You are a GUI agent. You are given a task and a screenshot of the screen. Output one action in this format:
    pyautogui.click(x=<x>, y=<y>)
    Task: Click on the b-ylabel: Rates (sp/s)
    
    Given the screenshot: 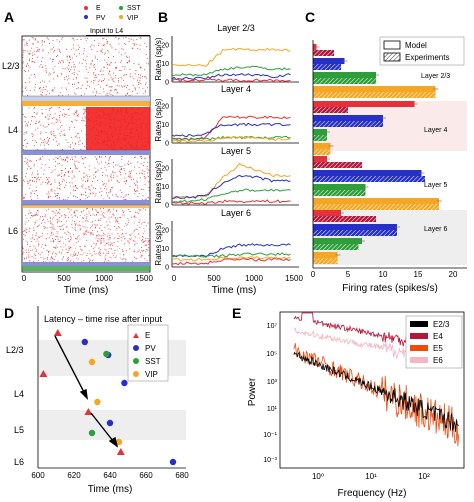 What is the action you would take?
    pyautogui.click(x=158, y=119)
    